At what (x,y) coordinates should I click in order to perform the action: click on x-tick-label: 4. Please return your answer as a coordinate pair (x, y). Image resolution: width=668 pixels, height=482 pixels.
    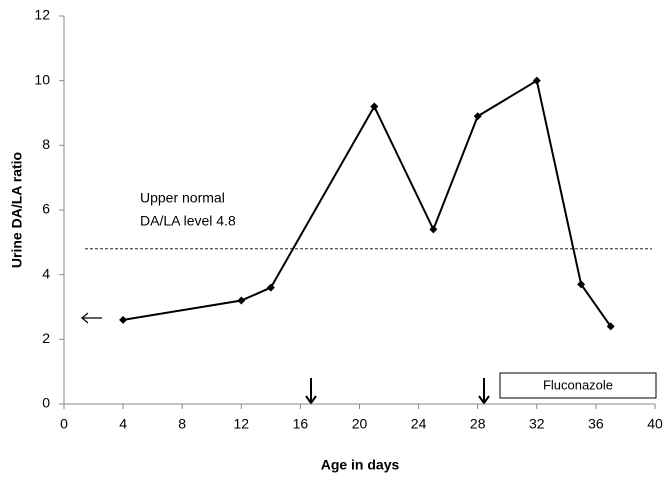
    Looking at the image, I should click on (123, 424).